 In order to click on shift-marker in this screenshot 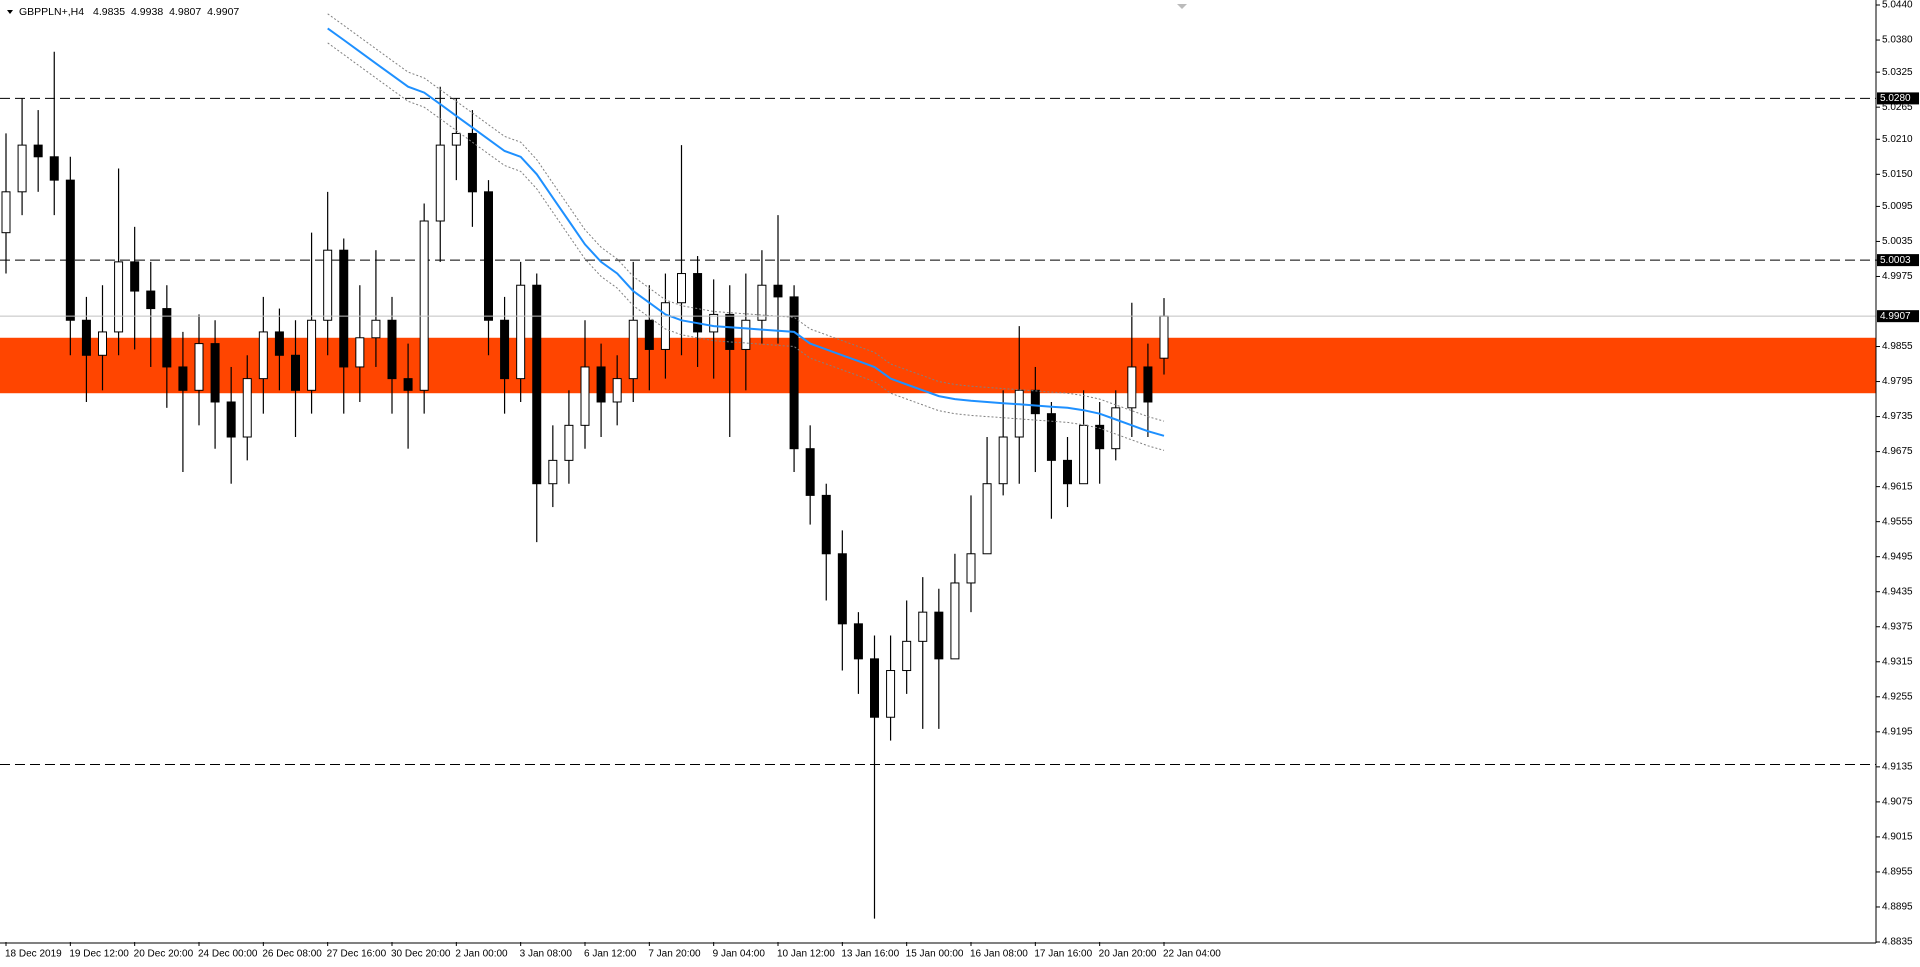, I will do `click(1182, 6)`.